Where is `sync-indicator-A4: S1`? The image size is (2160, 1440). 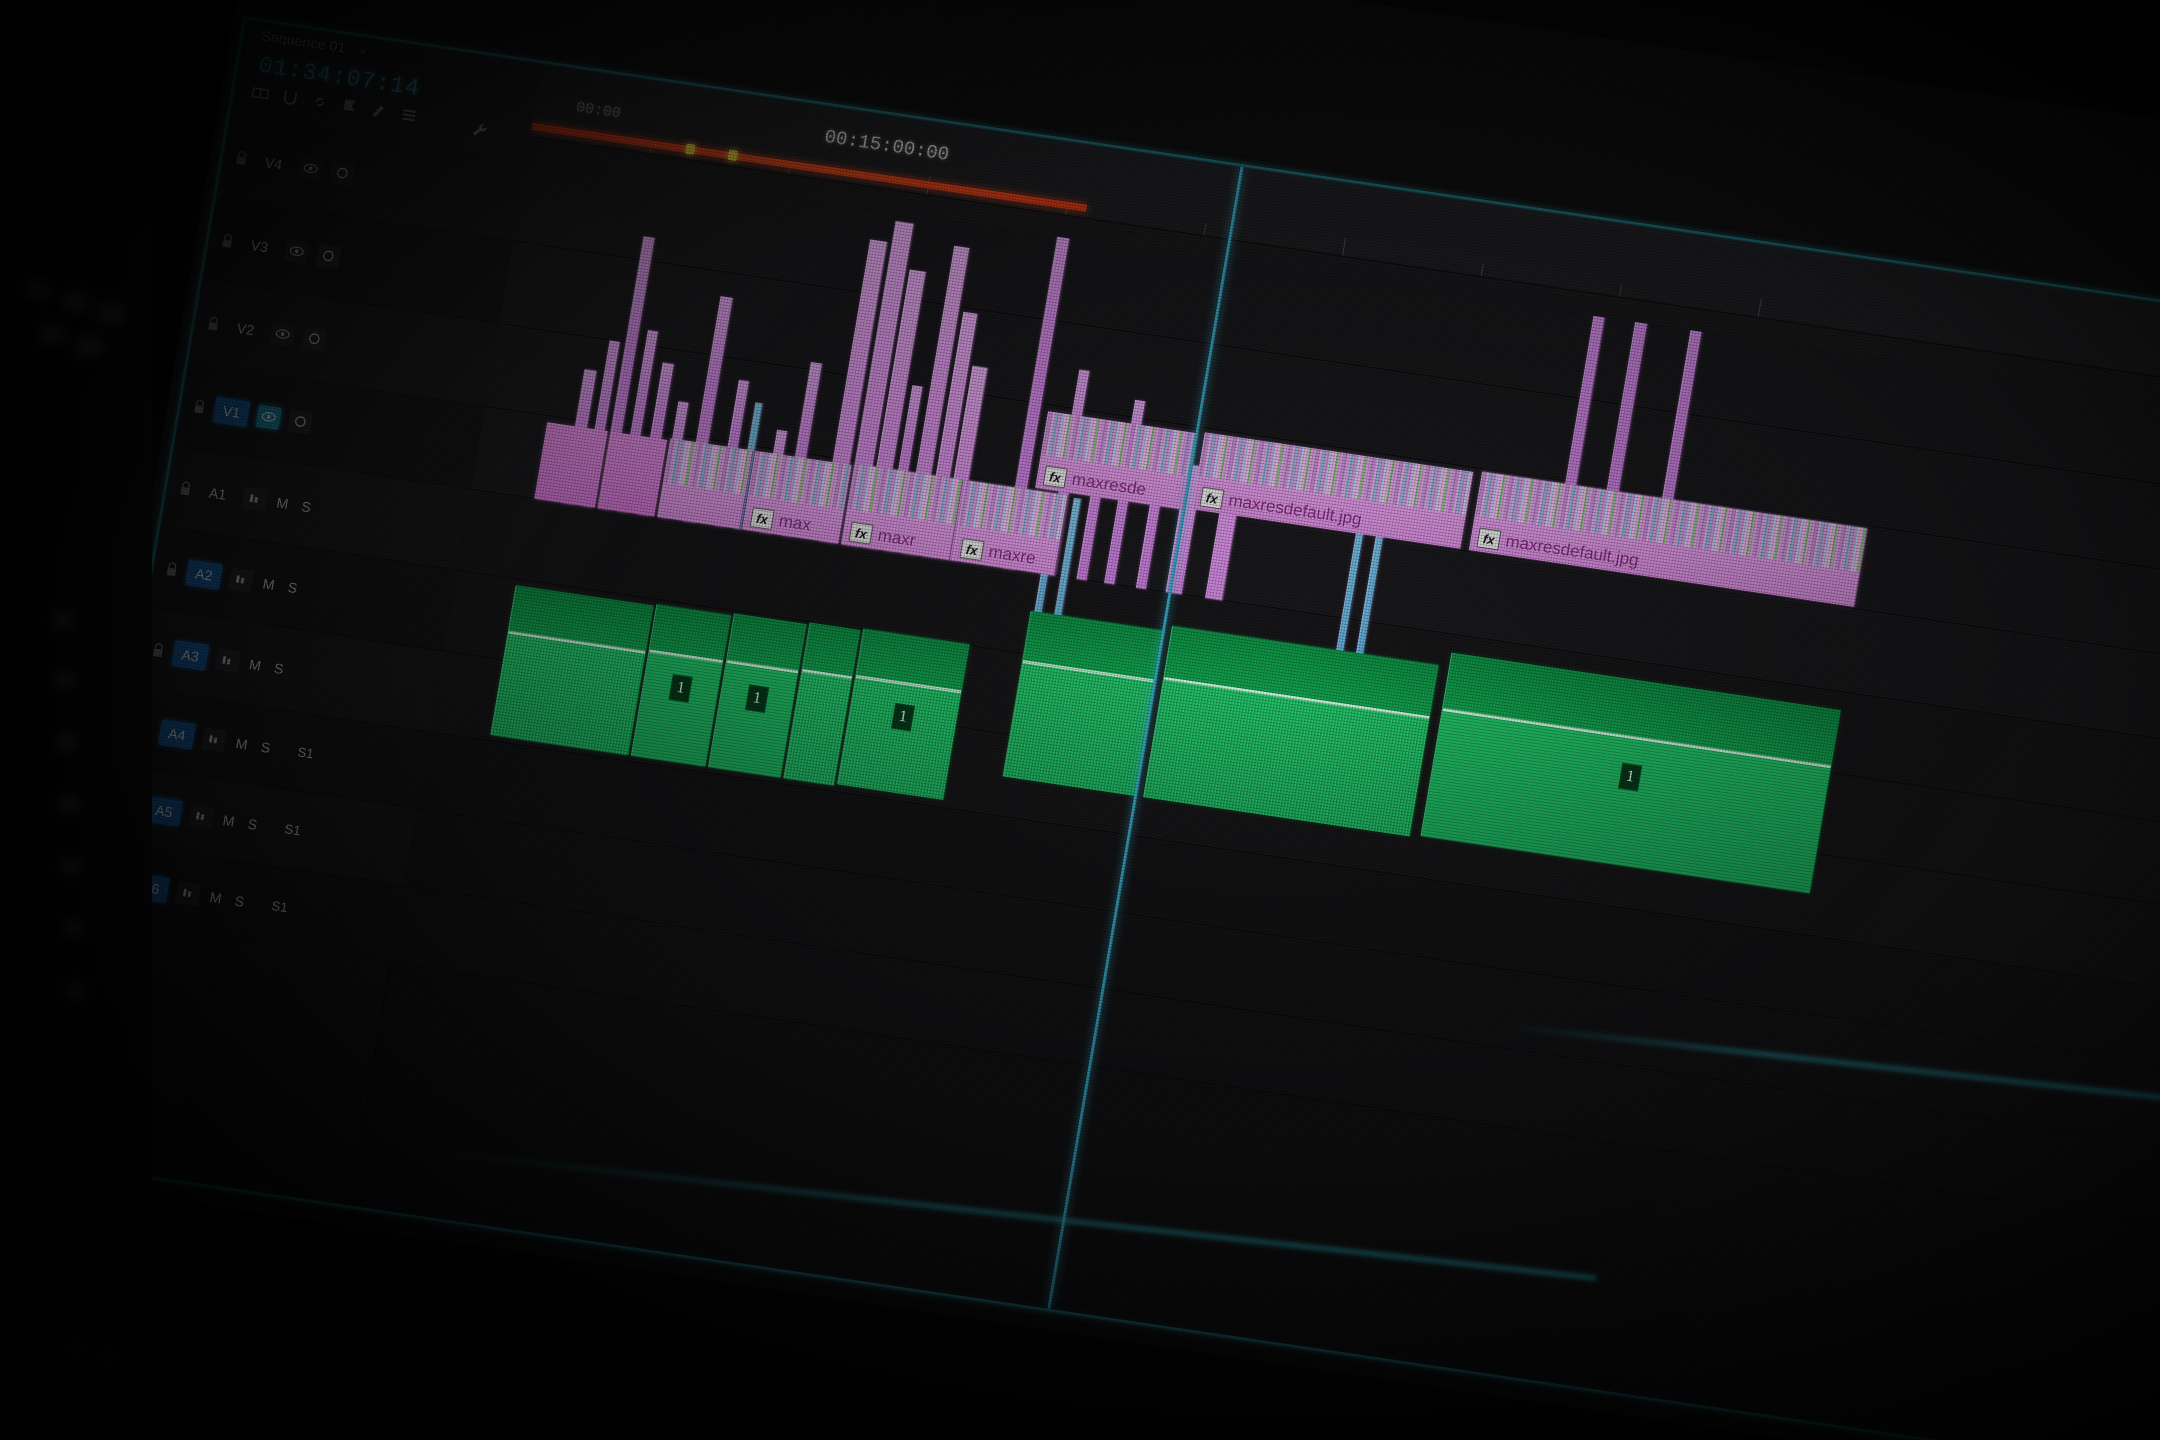
sync-indicator-A4: S1 is located at coordinates (305, 753).